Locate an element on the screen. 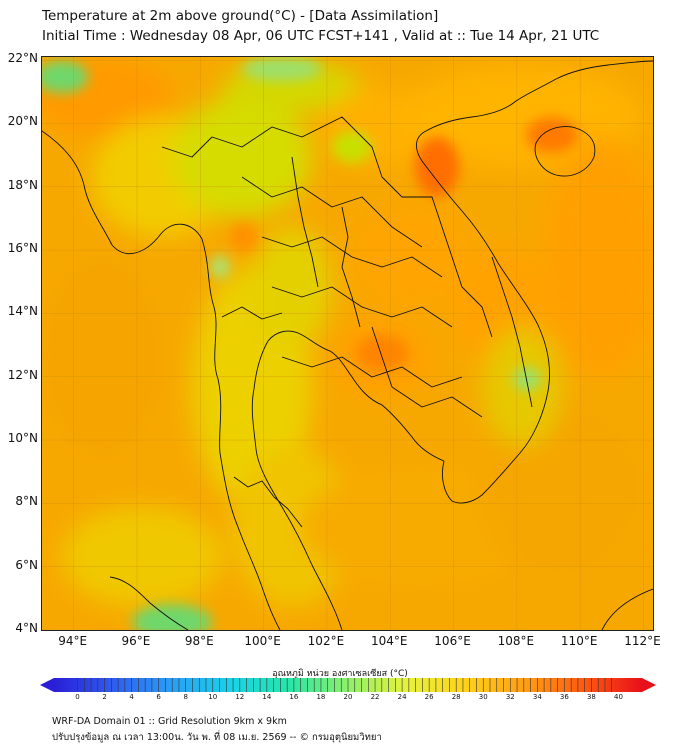 Image resolution: width=676 pixels, height=756 pixels. longitude-label: 104°E is located at coordinates (389, 641).